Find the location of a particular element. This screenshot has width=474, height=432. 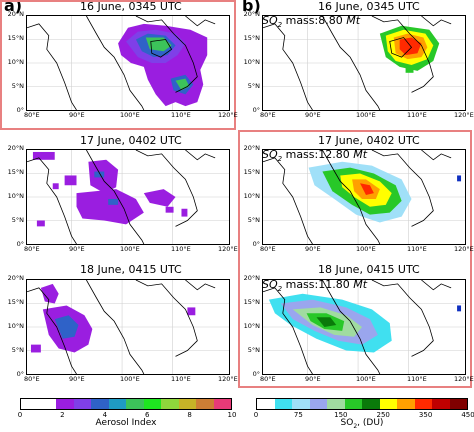

aerosol-colorbar-label: Aerosol Index is located at coordinates (126, 423).